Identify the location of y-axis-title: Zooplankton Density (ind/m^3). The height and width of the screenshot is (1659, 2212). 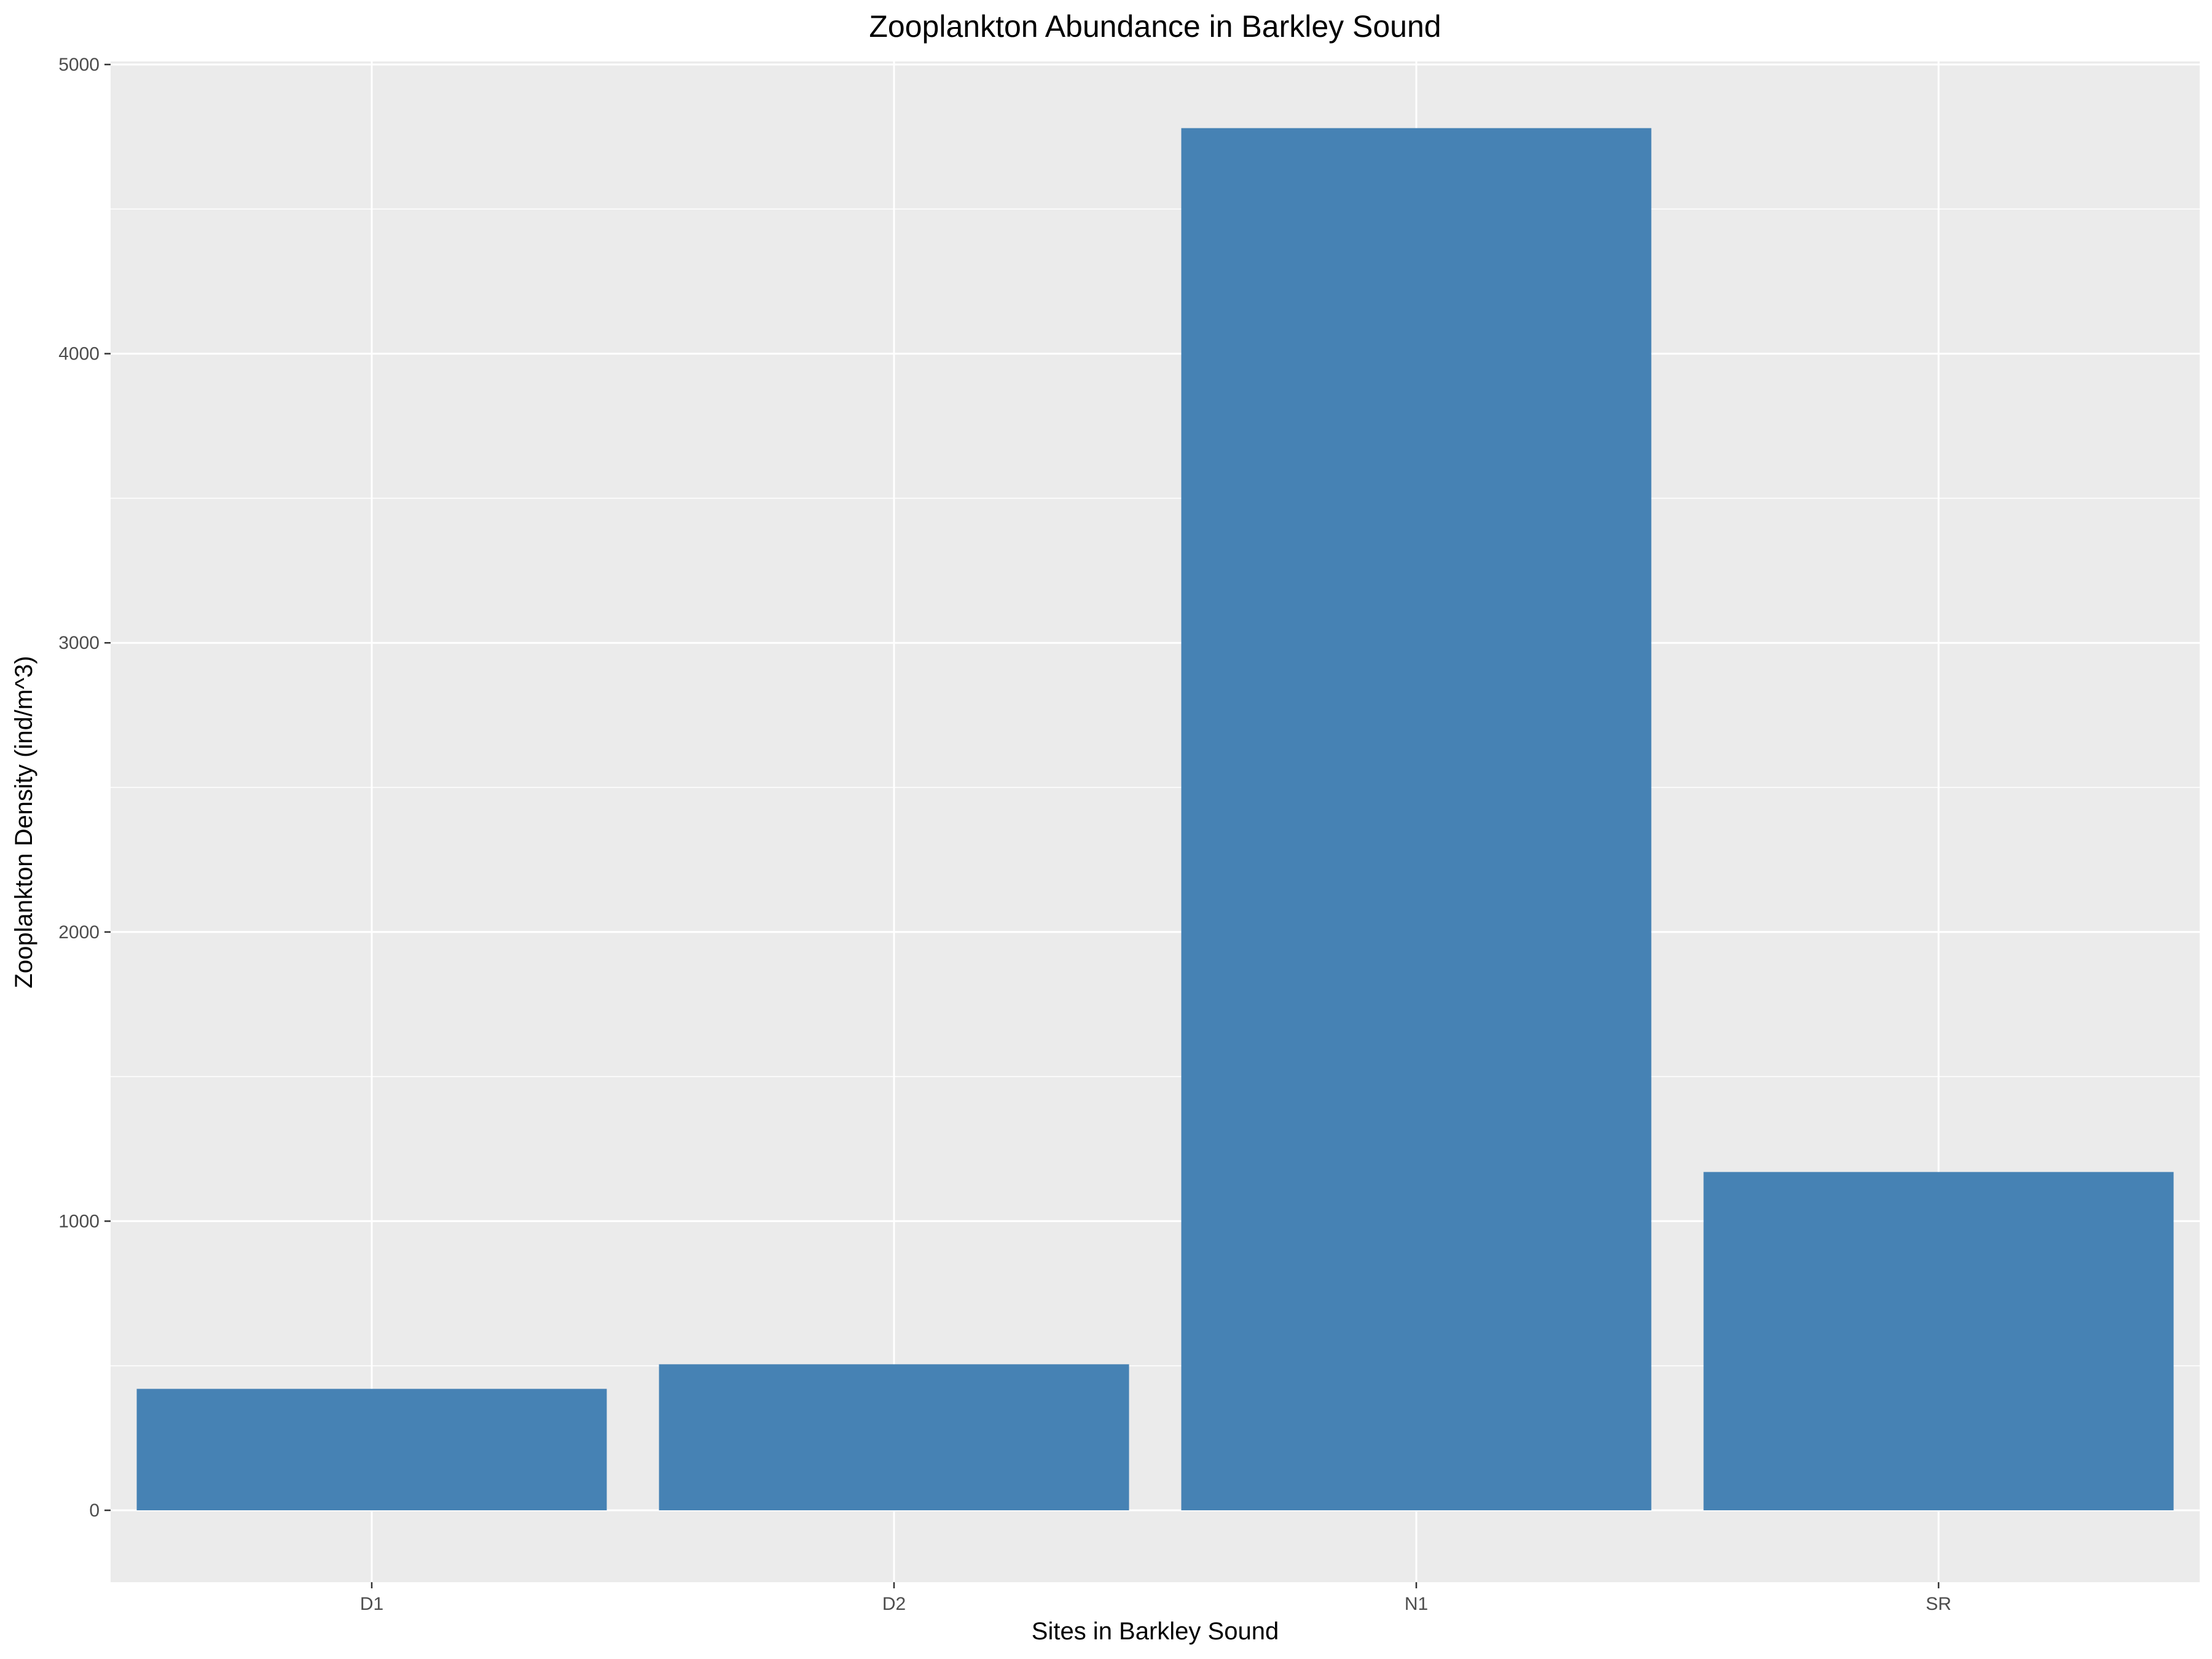
(23, 822).